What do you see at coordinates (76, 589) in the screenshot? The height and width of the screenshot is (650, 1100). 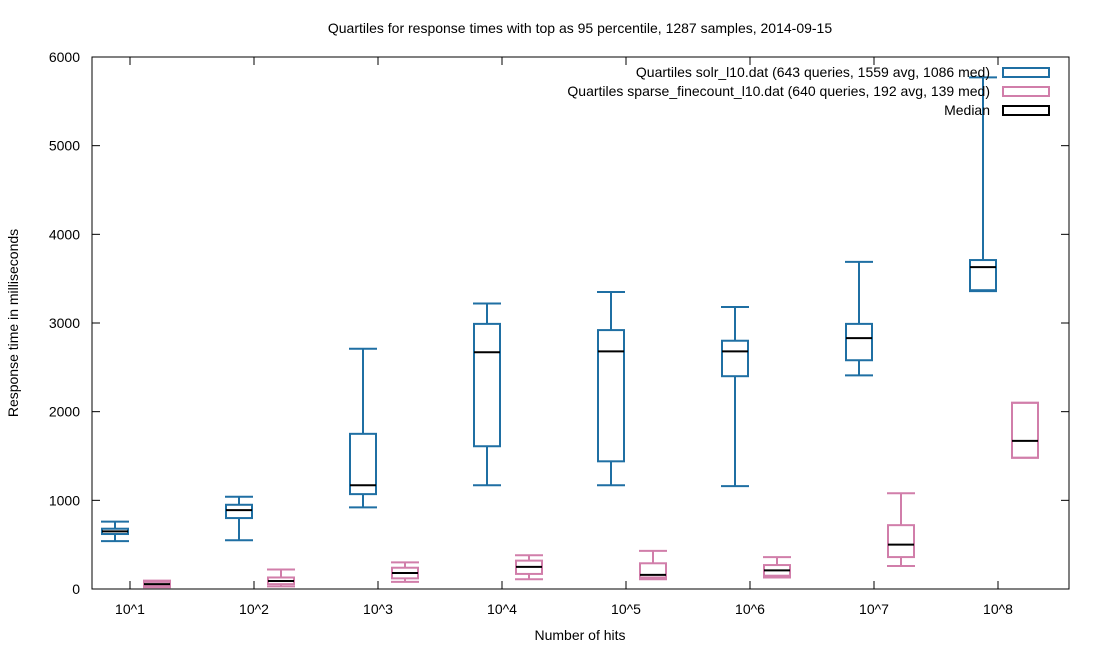 I see `y-tick-label: 0` at bounding box center [76, 589].